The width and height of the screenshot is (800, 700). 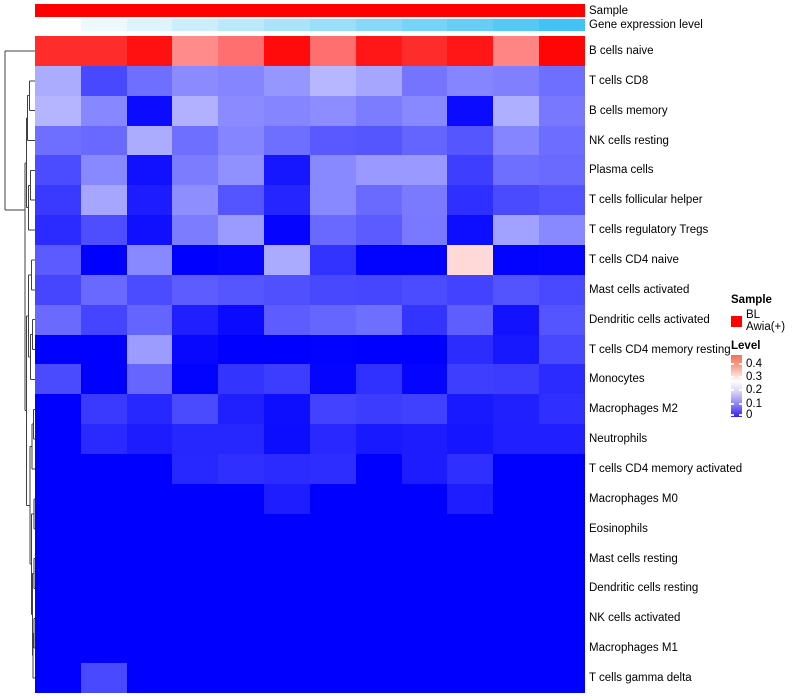 What do you see at coordinates (646, 200) in the screenshot?
I see `row-label: T cells follicular helper` at bounding box center [646, 200].